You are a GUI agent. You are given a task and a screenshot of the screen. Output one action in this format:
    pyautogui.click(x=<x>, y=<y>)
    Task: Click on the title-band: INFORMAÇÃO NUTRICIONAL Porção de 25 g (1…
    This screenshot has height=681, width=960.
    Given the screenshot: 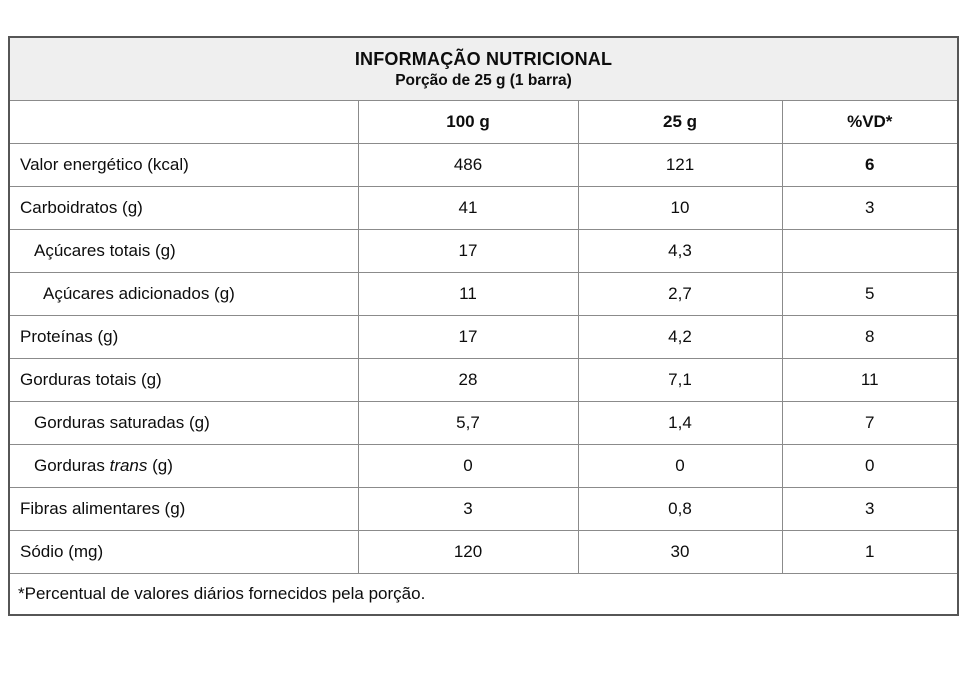 What is the action you would take?
    pyautogui.click(x=483, y=68)
    